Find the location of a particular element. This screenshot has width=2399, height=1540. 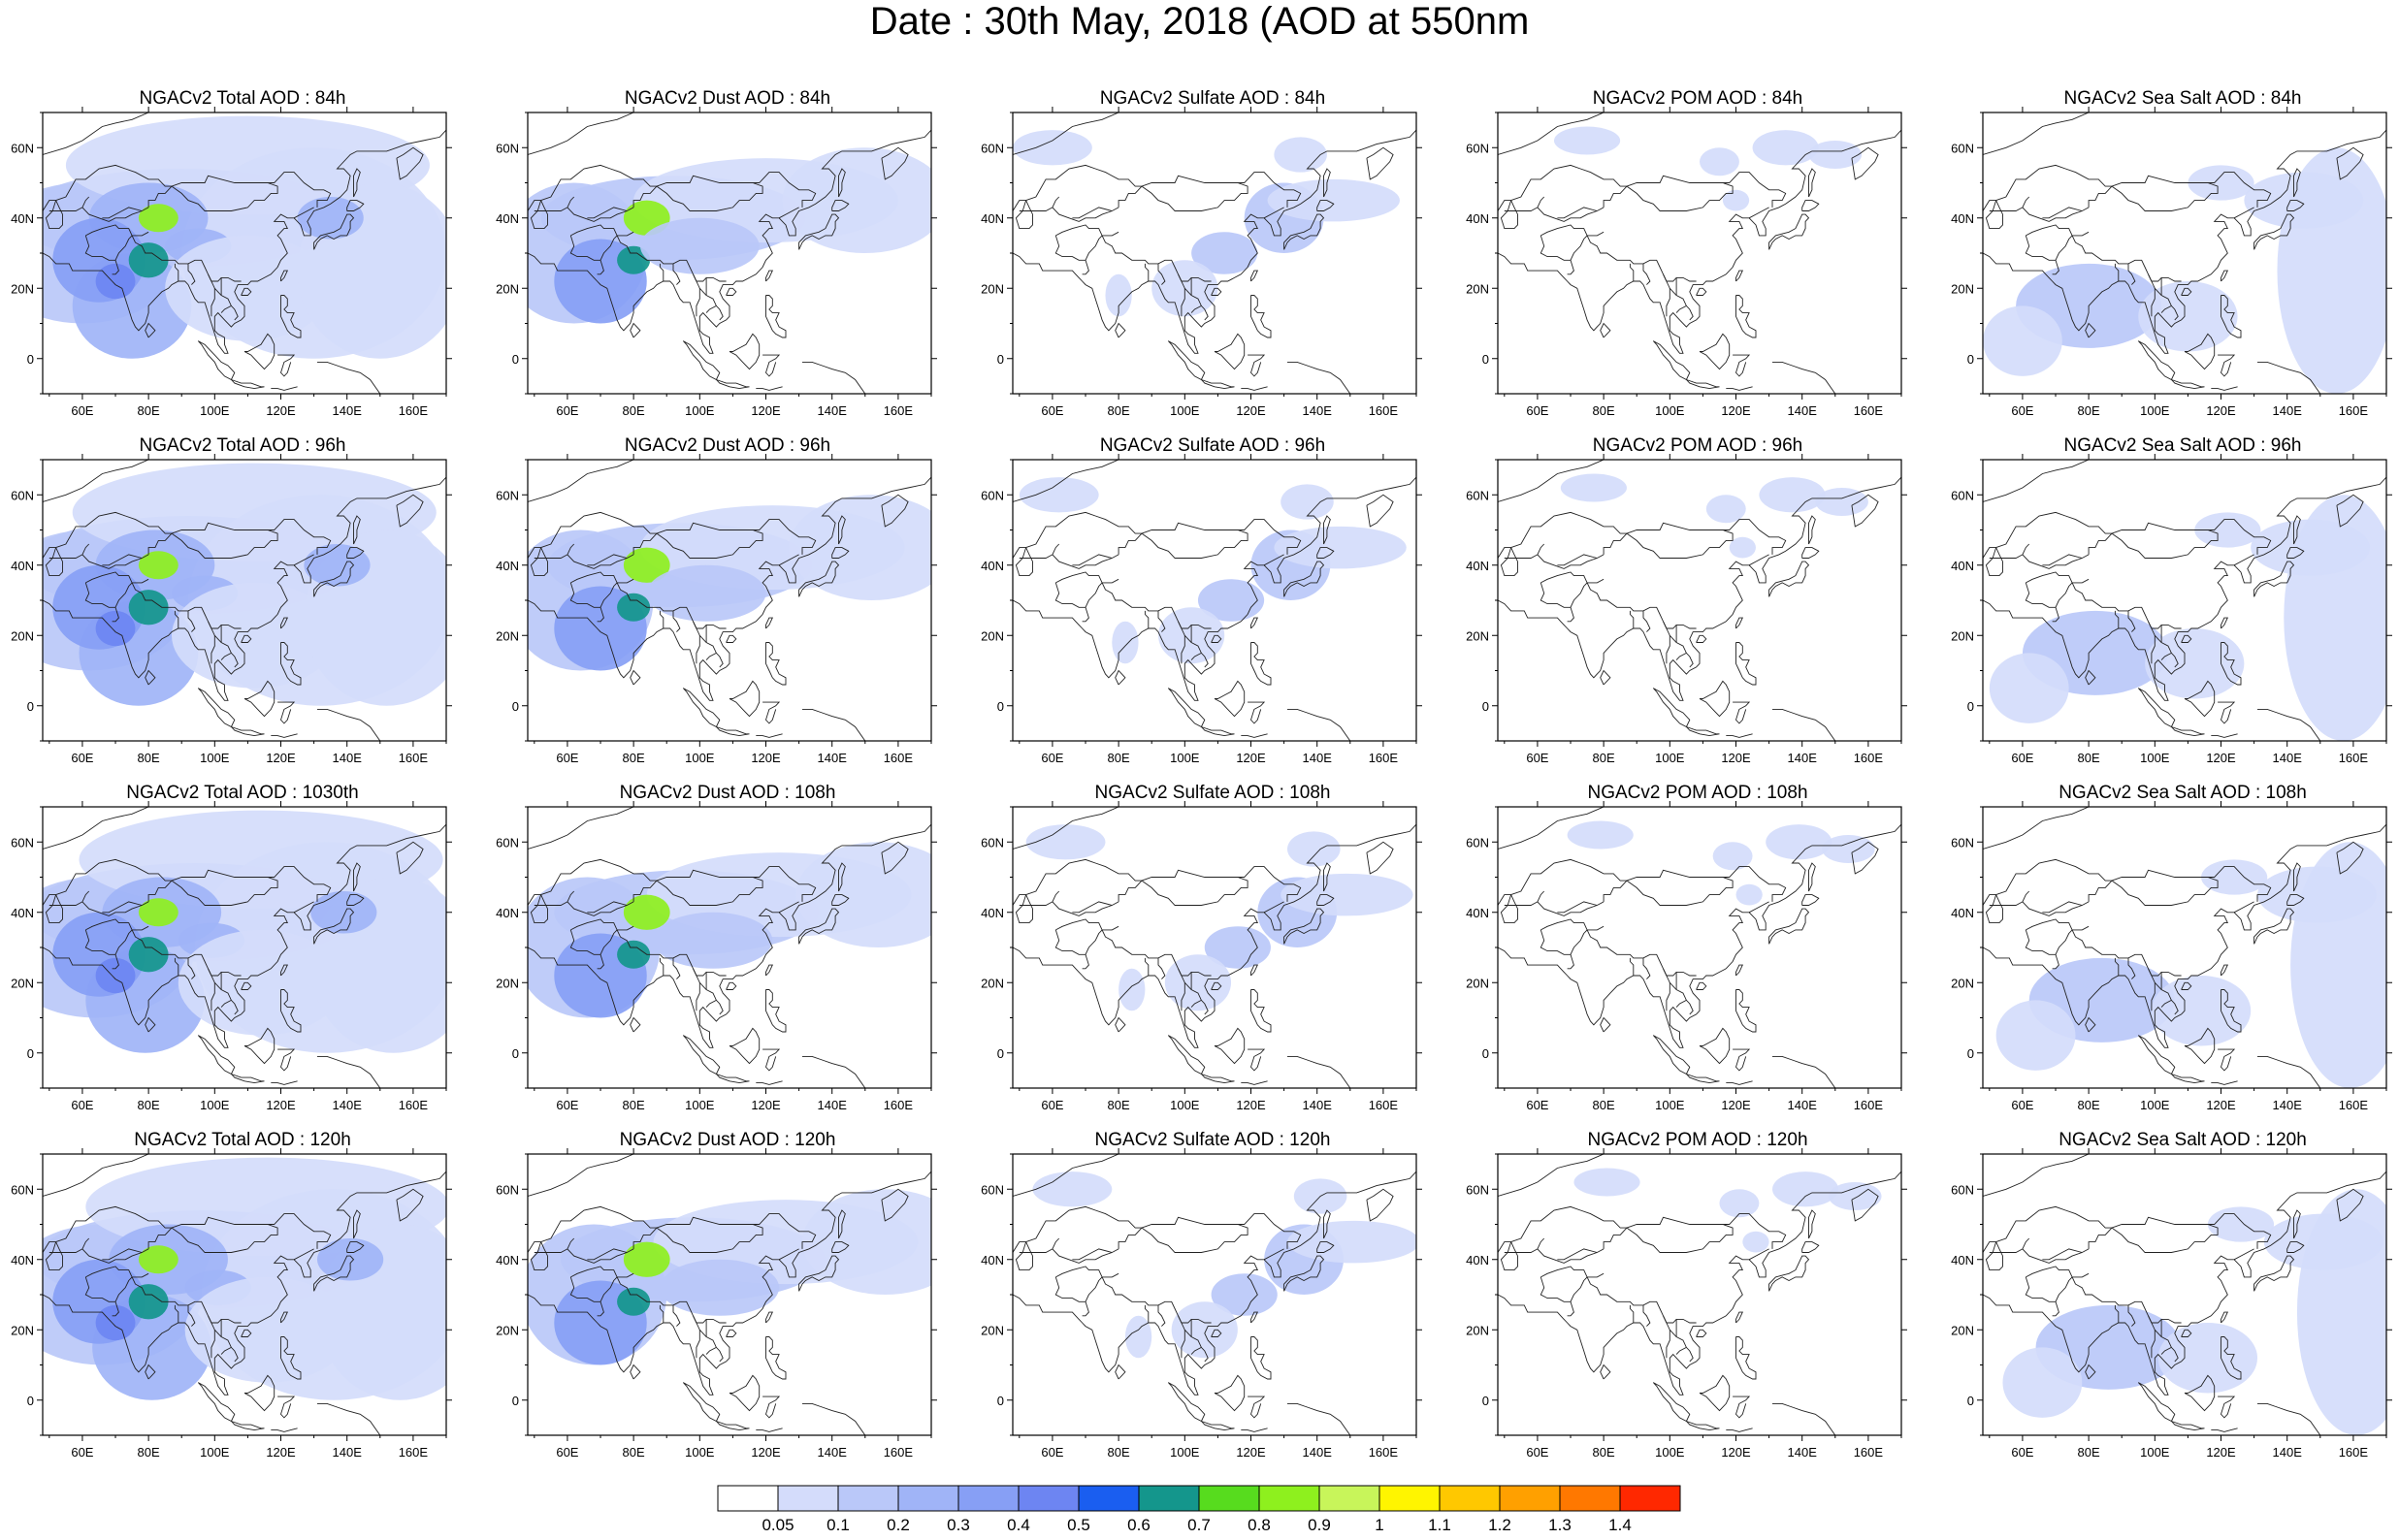

colorbar-label: 0.6 is located at coordinates (1139, 1525).